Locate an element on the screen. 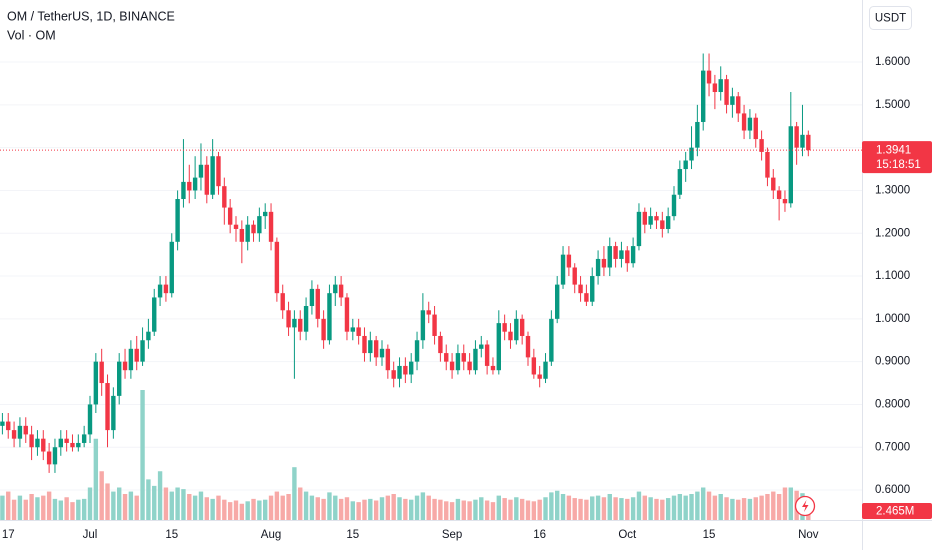 This screenshot has height=550, width=932. y-tick-label: 1.3000 is located at coordinates (892, 190).